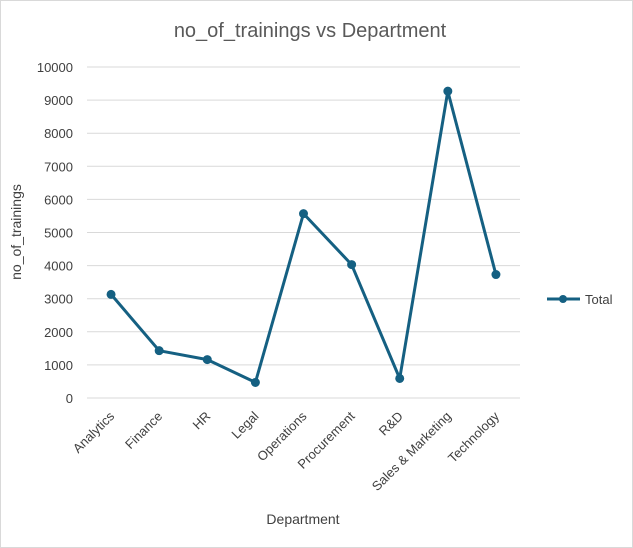  Describe the element at coordinates (94, 432) in the screenshot. I see `x-tick-label: Analytics` at that location.